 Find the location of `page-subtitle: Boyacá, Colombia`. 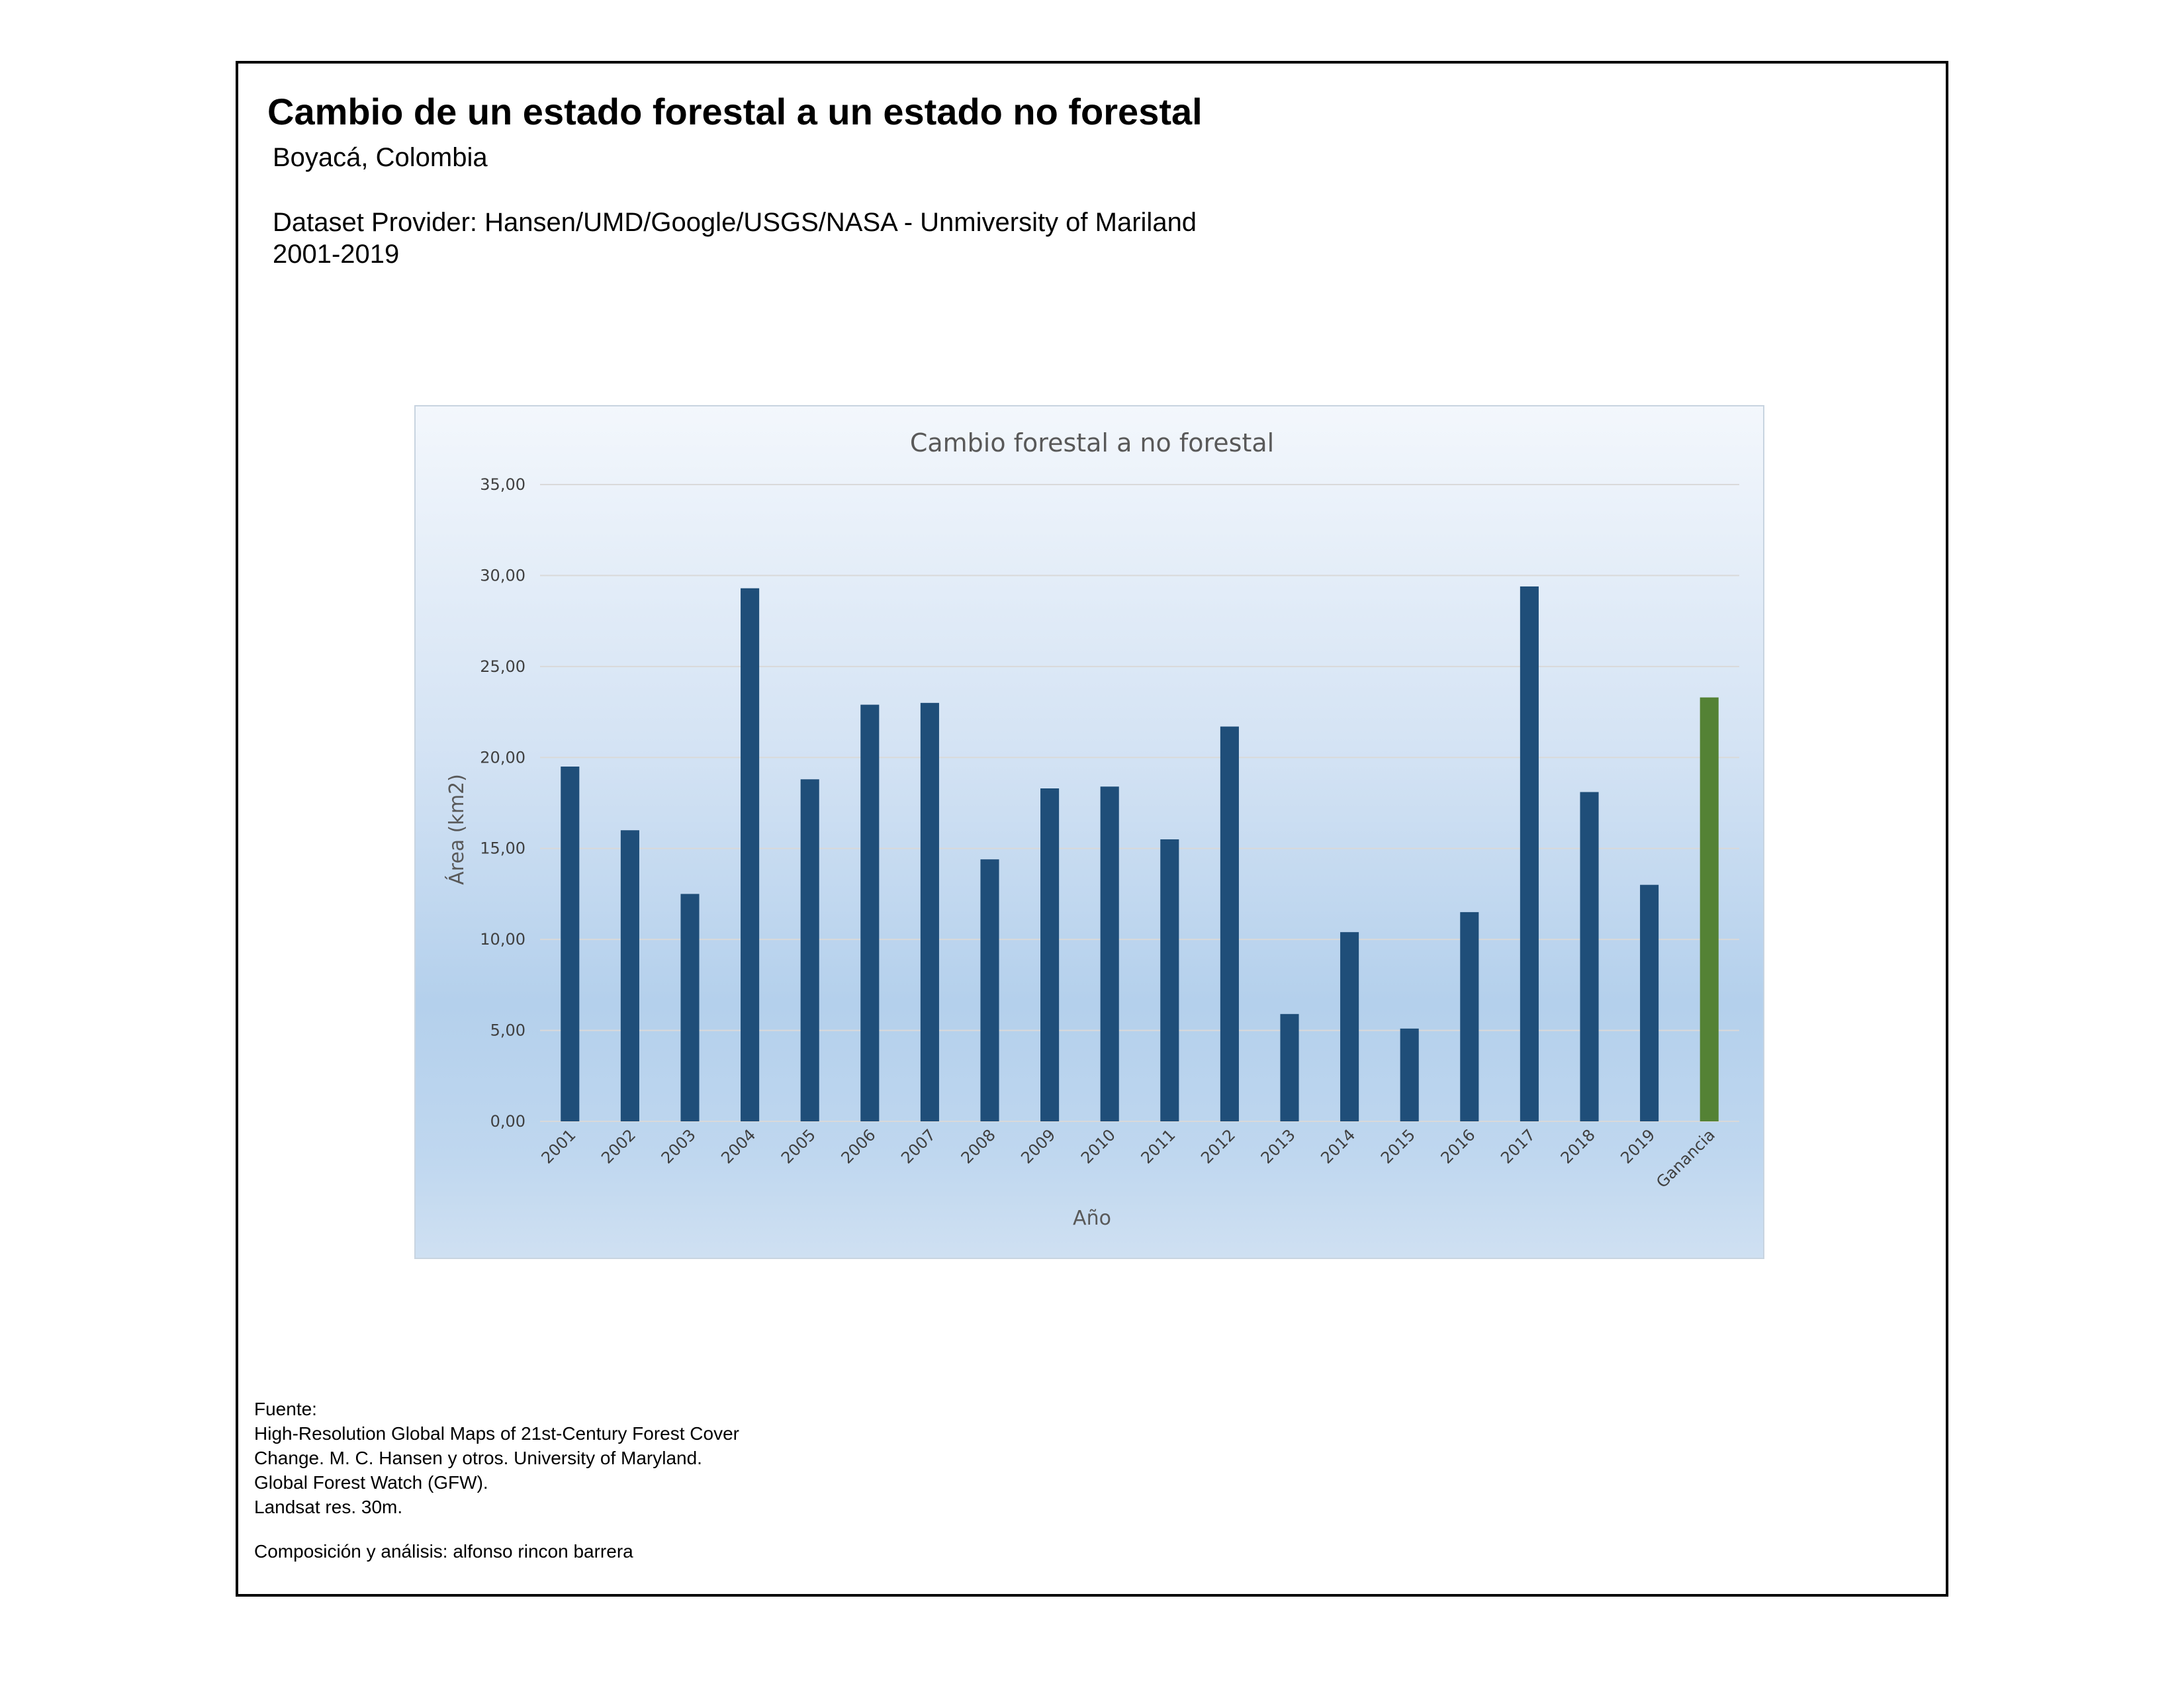

page-subtitle: Boyacá, Colombia is located at coordinates (380, 157).